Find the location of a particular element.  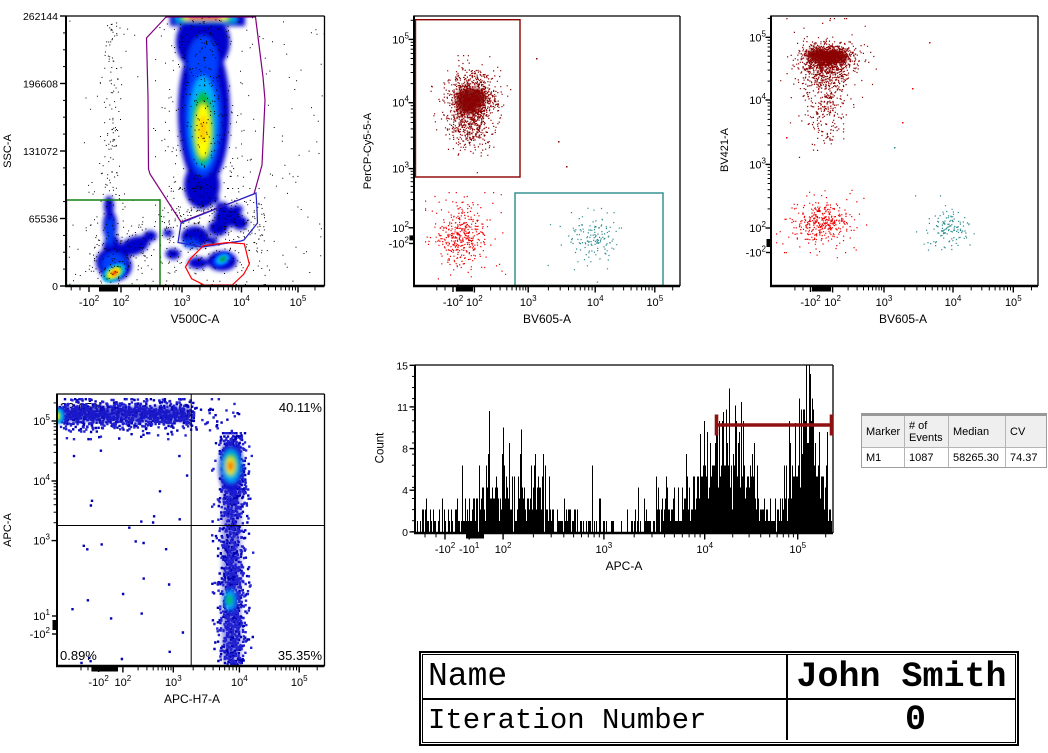

svg-text: 8 is located at coordinates (405, 450).